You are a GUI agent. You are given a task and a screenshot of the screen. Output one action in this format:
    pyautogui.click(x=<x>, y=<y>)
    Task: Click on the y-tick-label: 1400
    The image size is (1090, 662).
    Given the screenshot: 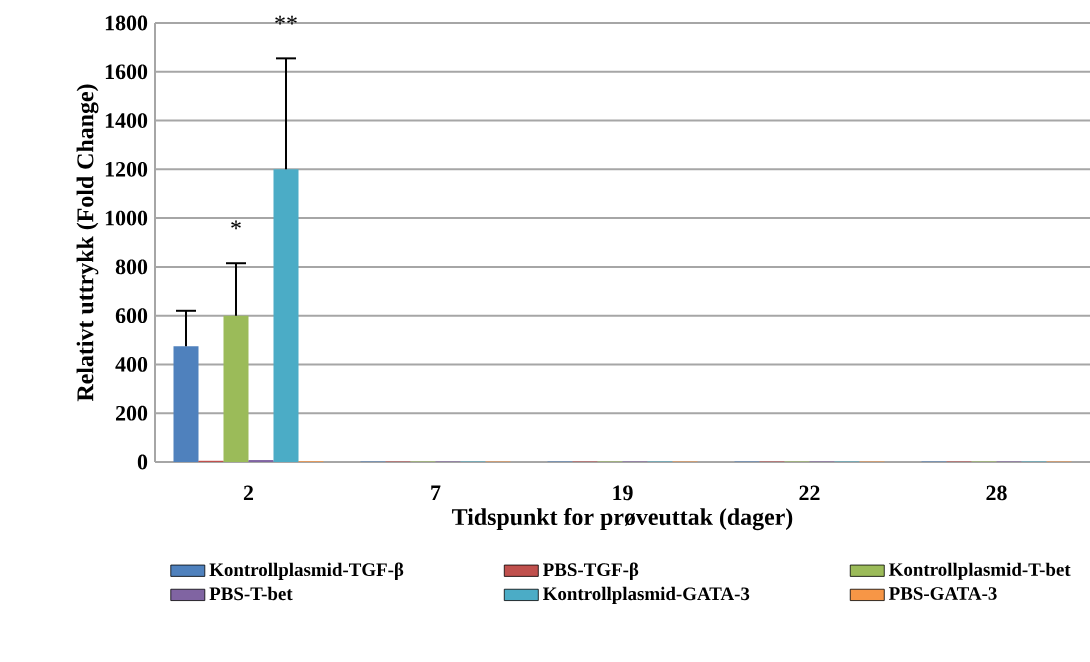 What is the action you would take?
    pyautogui.click(x=126, y=120)
    